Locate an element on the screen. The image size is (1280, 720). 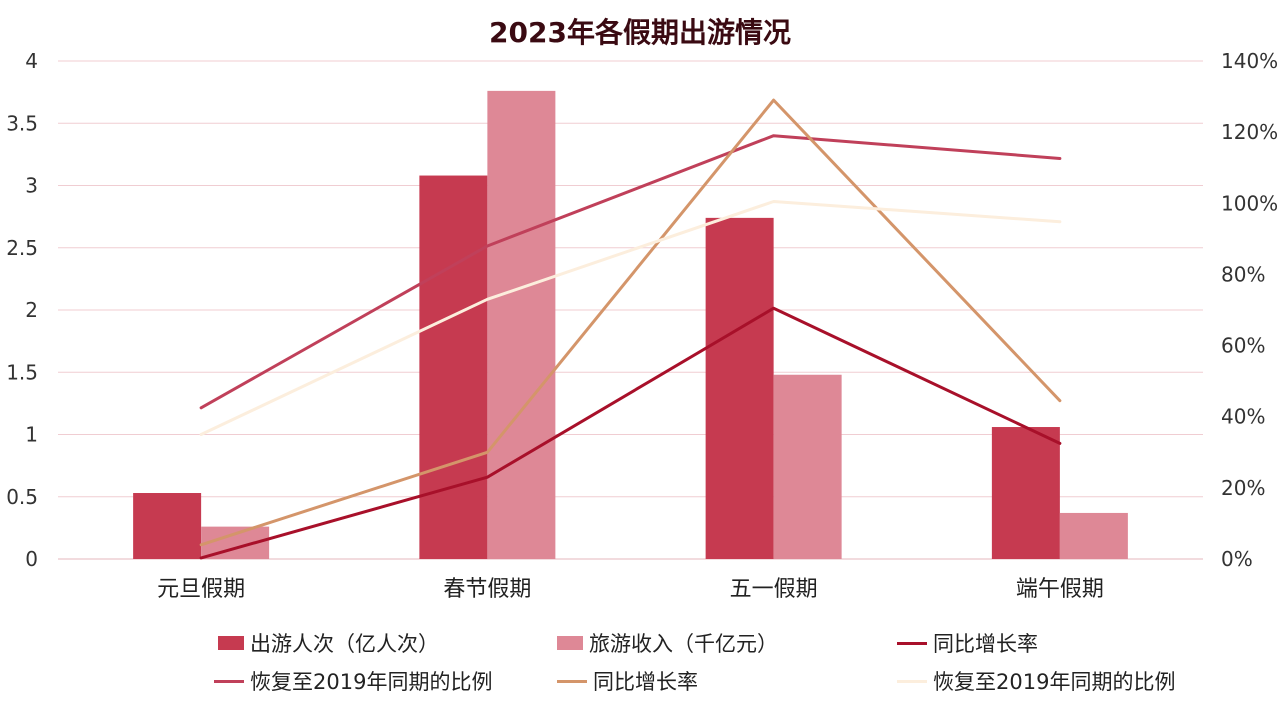
chart-title: 2023年各假期出游情况 is located at coordinates (640, 32).